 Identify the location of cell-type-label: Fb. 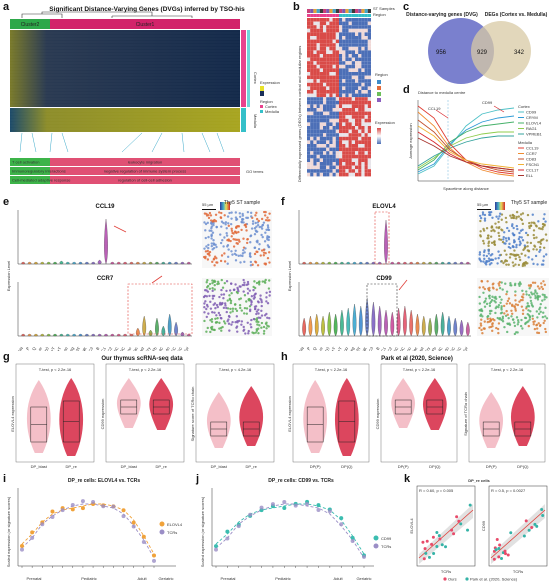
(434, 348).